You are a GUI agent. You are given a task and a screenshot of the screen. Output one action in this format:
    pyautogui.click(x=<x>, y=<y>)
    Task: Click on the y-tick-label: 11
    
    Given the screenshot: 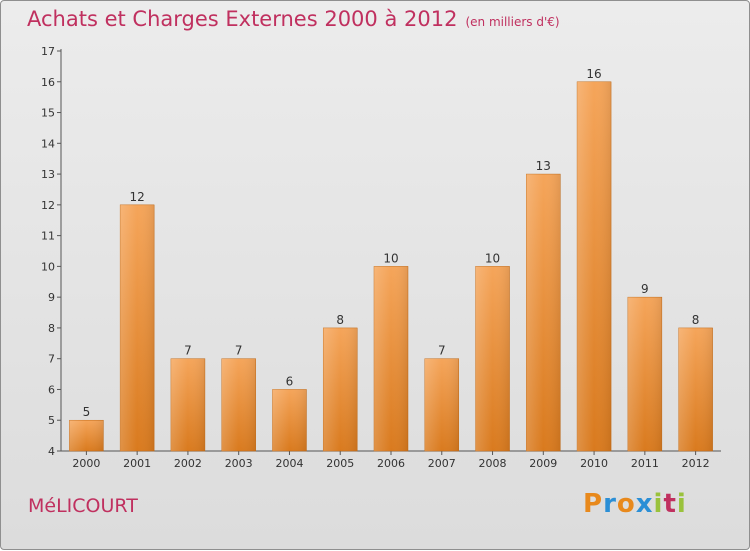 What is the action you would take?
    pyautogui.click(x=48, y=236)
    